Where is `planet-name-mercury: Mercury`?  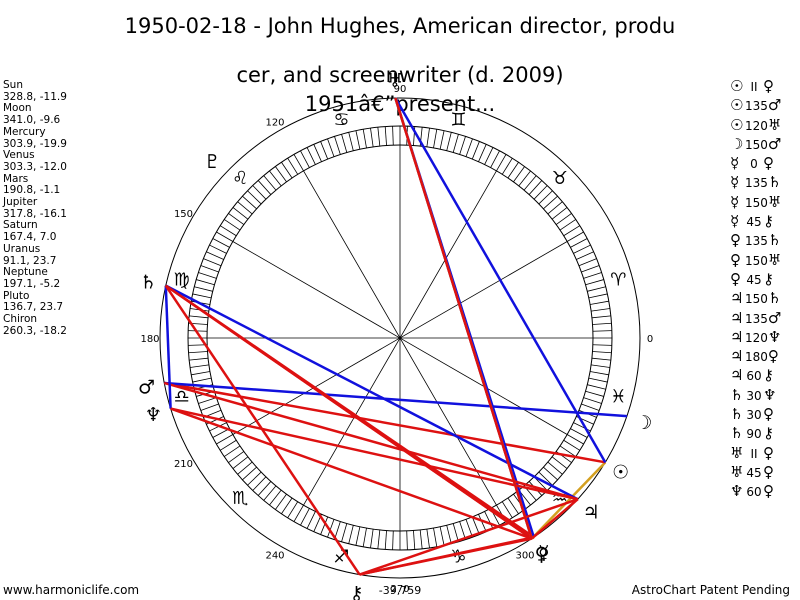 planet-name-mercury: Mercury is located at coordinates (24, 131).